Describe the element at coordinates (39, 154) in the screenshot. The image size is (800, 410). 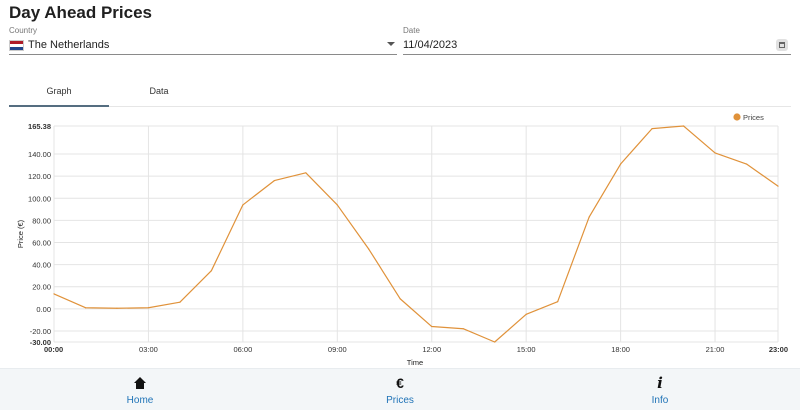
I see `y-tick-label: 140.00` at that location.